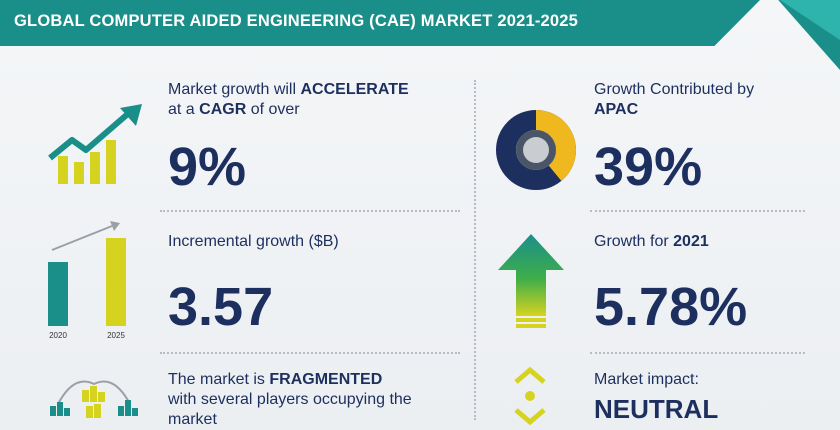  I want to click on neutral-impact-icon, so click(530, 396).